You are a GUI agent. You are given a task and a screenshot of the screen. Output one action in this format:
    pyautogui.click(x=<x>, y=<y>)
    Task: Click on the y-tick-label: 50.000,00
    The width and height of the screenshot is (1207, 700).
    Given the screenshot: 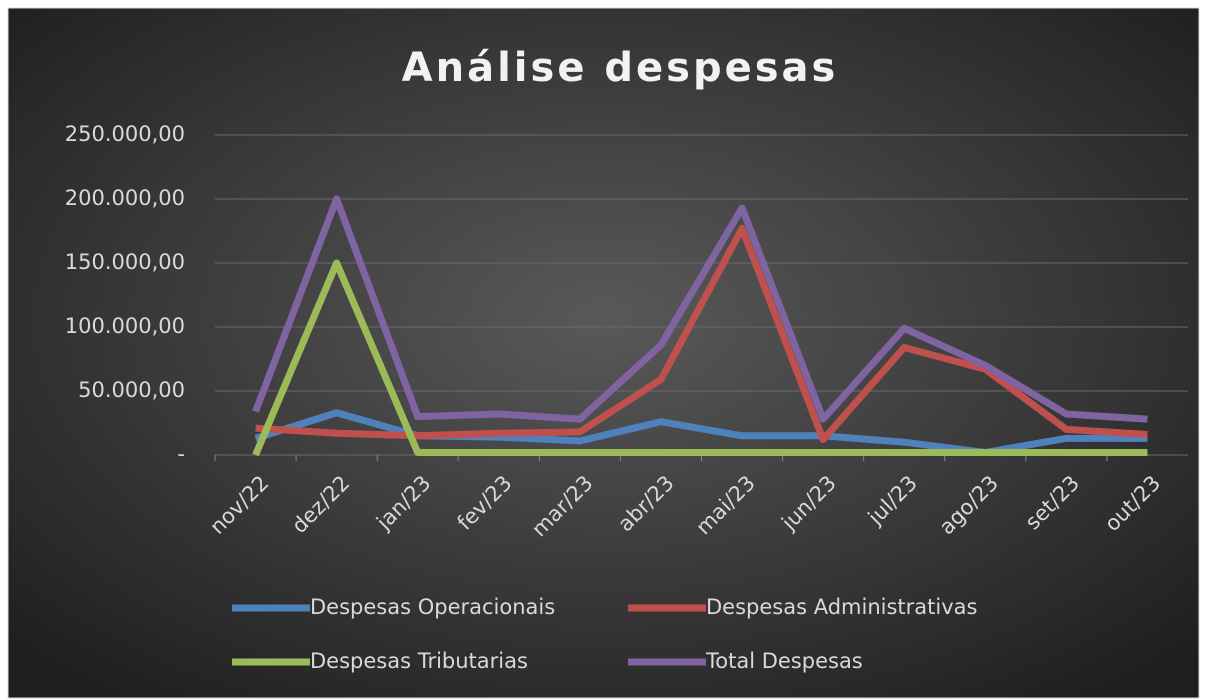 What is the action you would take?
    pyautogui.click(x=131, y=390)
    